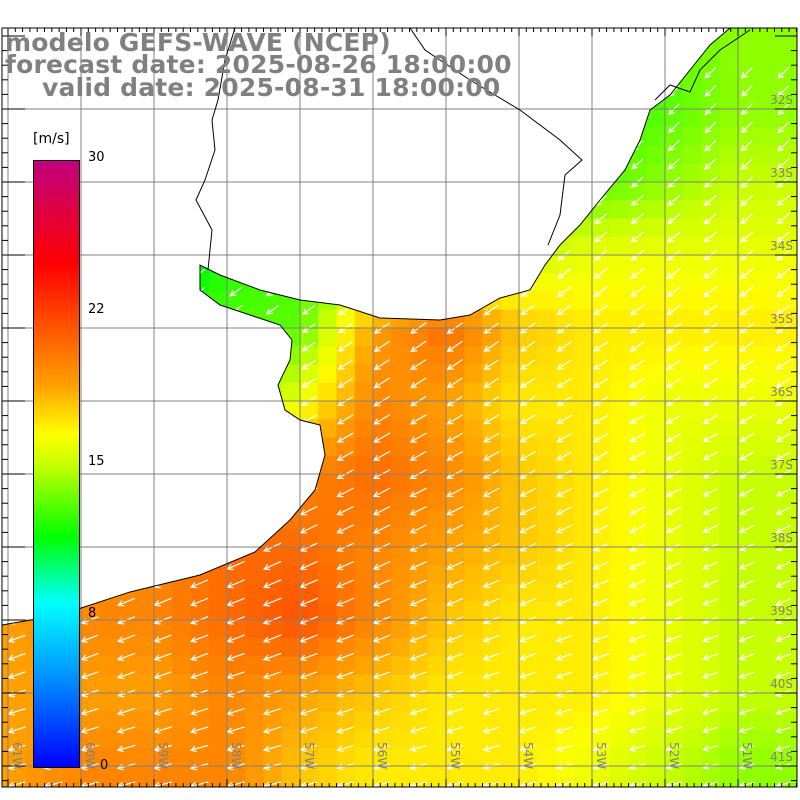 The image size is (800, 800). Describe the element at coordinates (781, 611) in the screenshot. I see `lat-label: 39S` at that location.